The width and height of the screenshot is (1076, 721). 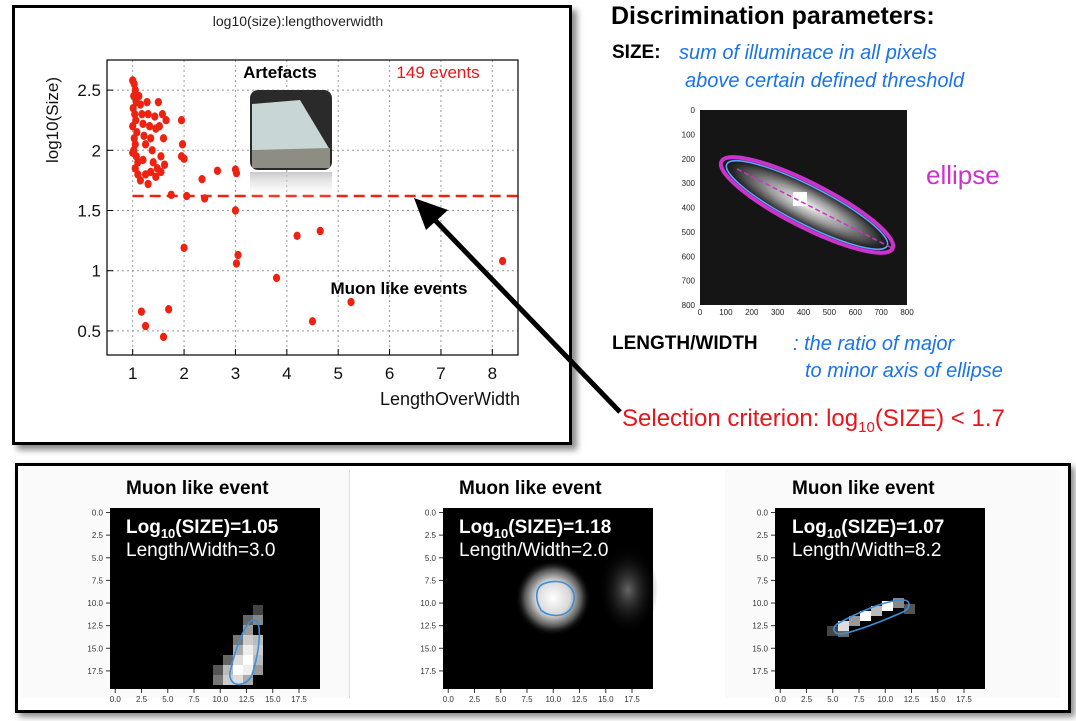 What do you see at coordinates (450, 399) in the screenshot?
I see `scatter-xlabel: LengthOverWidth` at bounding box center [450, 399].